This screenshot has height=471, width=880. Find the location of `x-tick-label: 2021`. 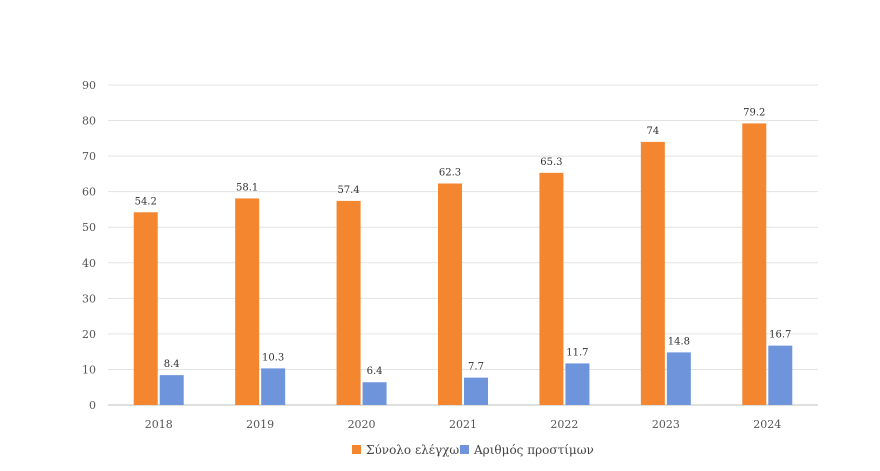

x-tick-label: 2021 is located at coordinates (463, 424).